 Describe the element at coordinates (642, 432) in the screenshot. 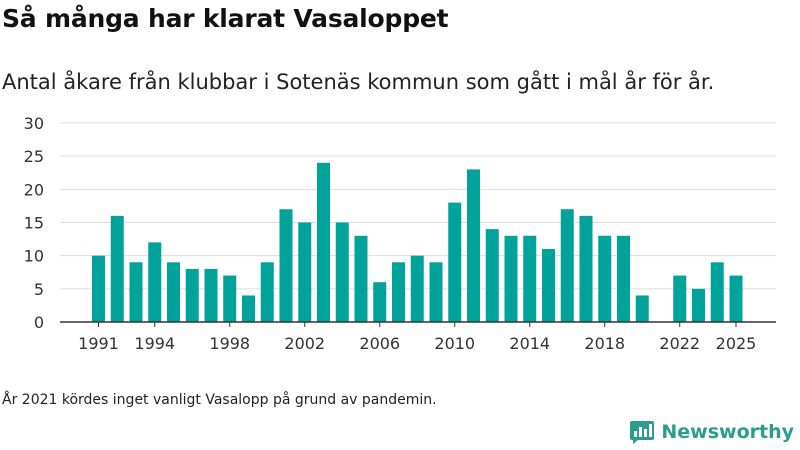

I see `bar-chart-logo-icon` at that location.